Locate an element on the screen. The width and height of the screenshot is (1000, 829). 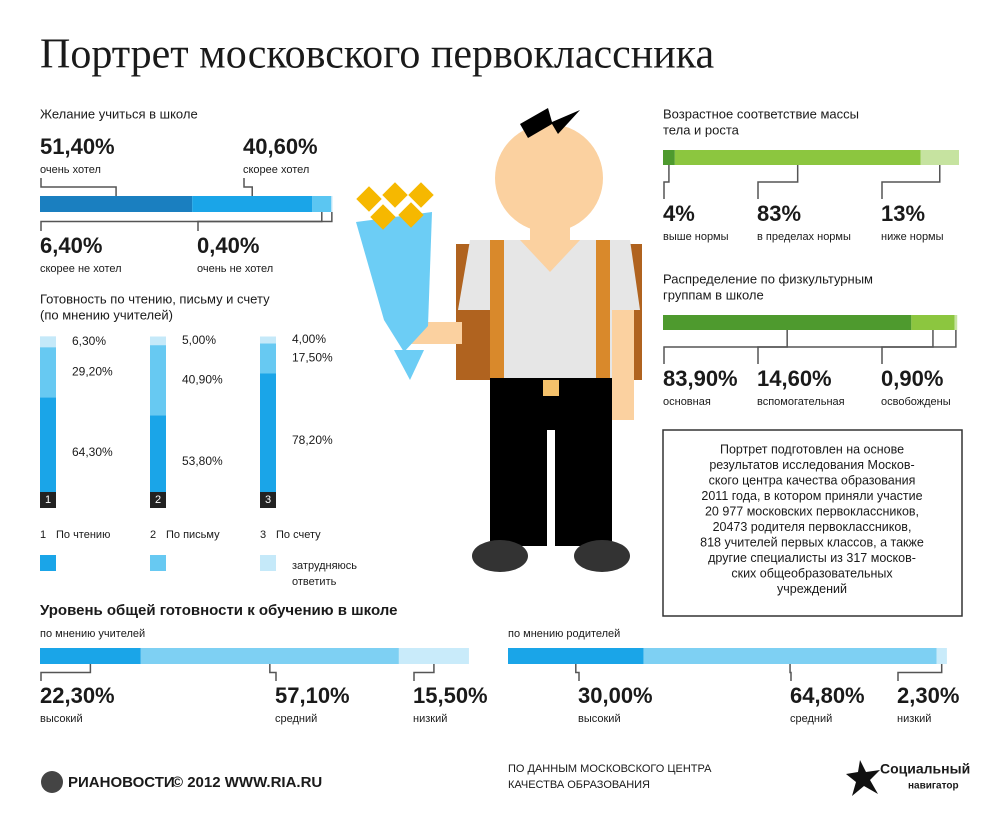
page-title: Портрет московского первоклассника is located at coordinates (377, 55).